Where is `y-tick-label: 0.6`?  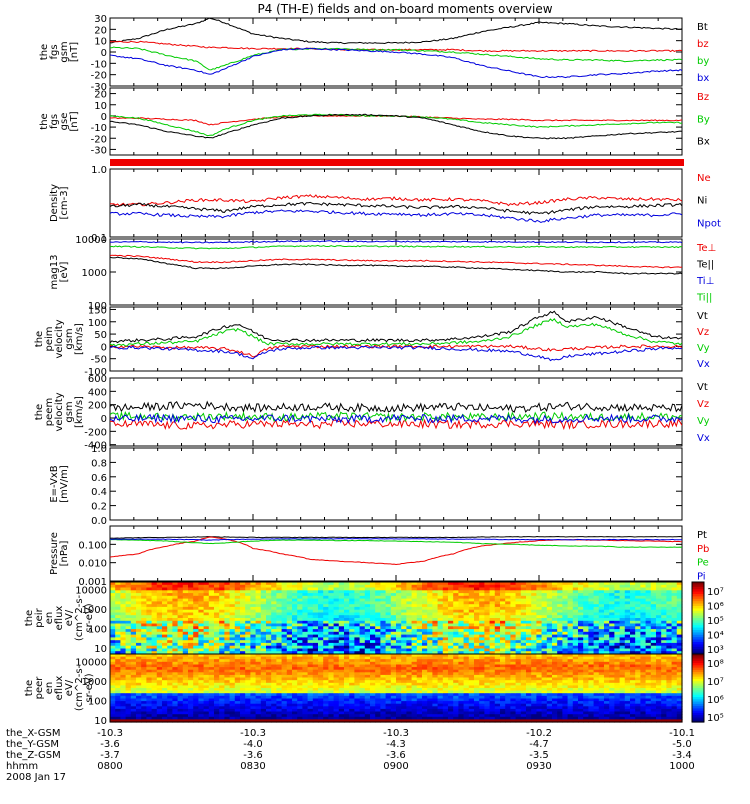 y-tick-label: 0.6 is located at coordinates (99, 478).